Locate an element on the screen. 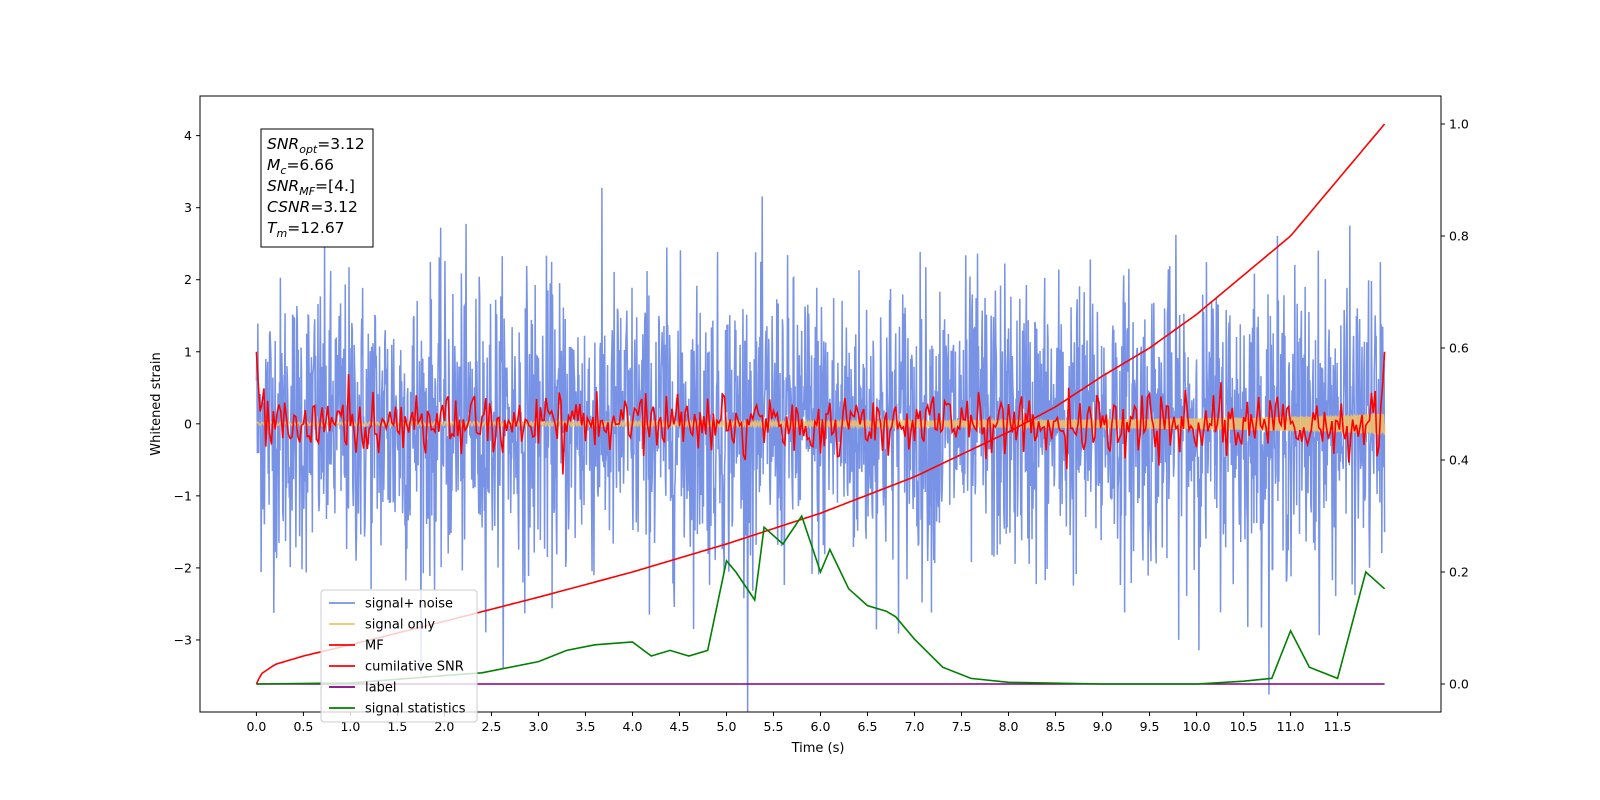 The height and width of the screenshot is (800, 1600). x-tick-label: 1.0 is located at coordinates (350, 726).